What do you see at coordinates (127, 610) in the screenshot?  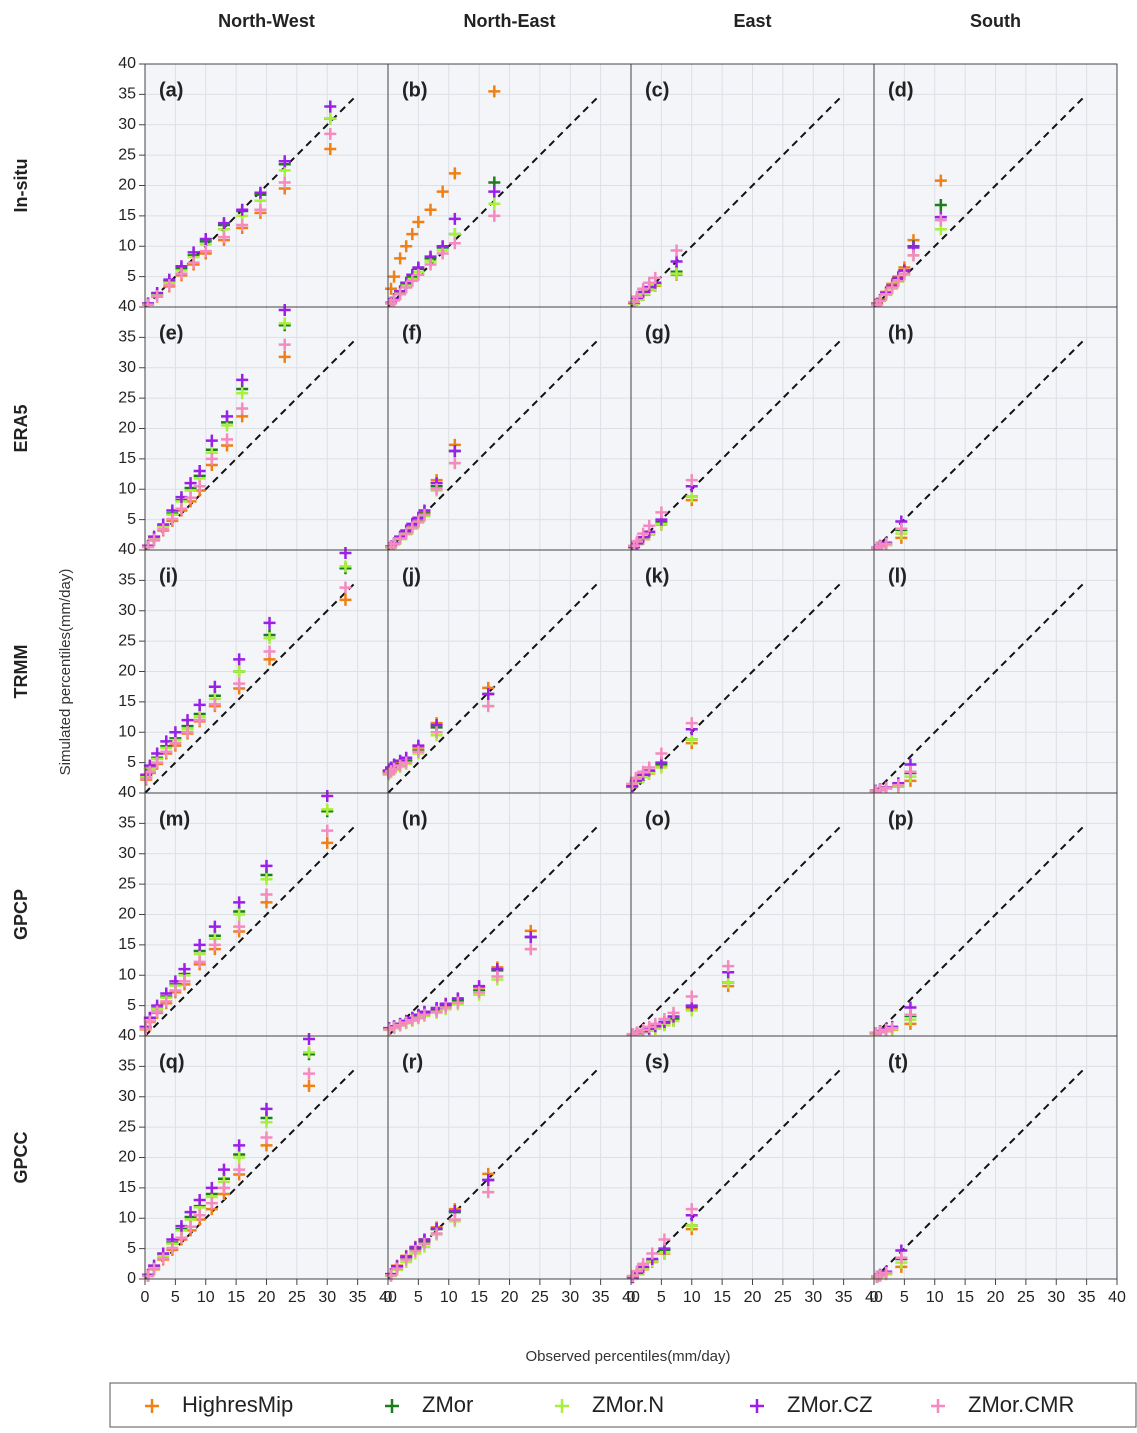 I see `y-tick-label: 30` at bounding box center [127, 610].